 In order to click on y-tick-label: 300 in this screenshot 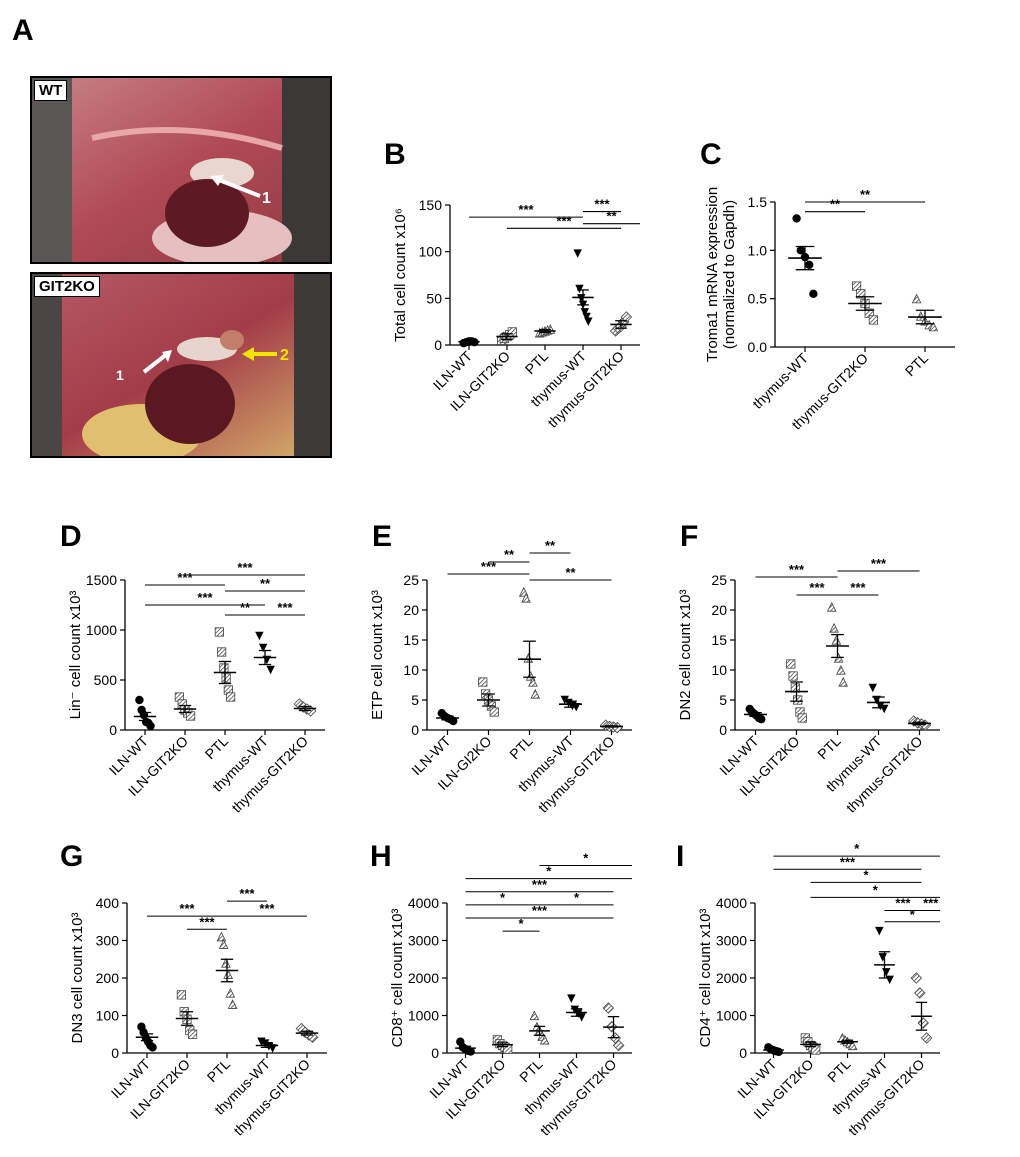, I will do `click(108, 941)`.